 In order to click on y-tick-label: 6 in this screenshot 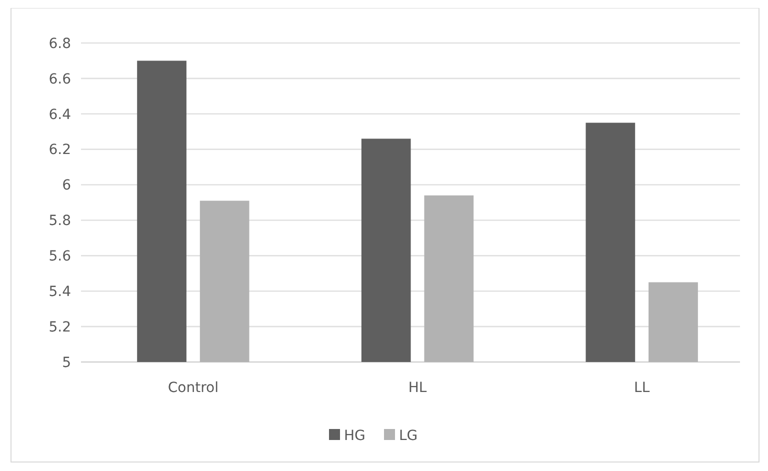, I will do `click(67, 186)`.